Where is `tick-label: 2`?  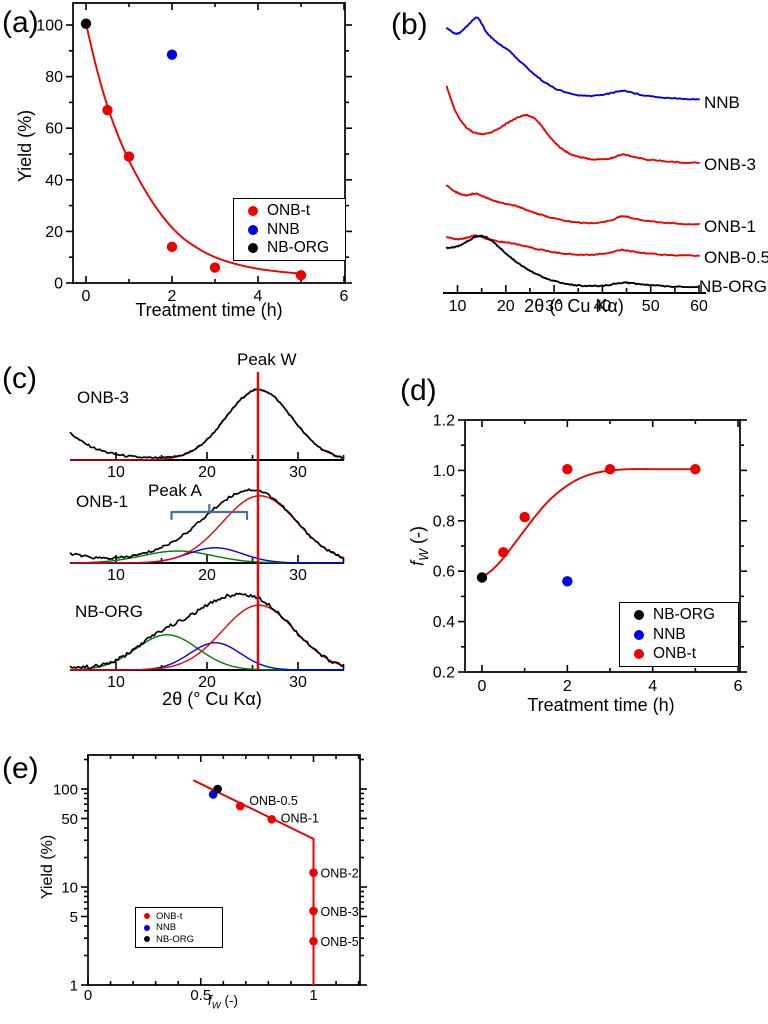
tick-label: 2 is located at coordinates (172, 296).